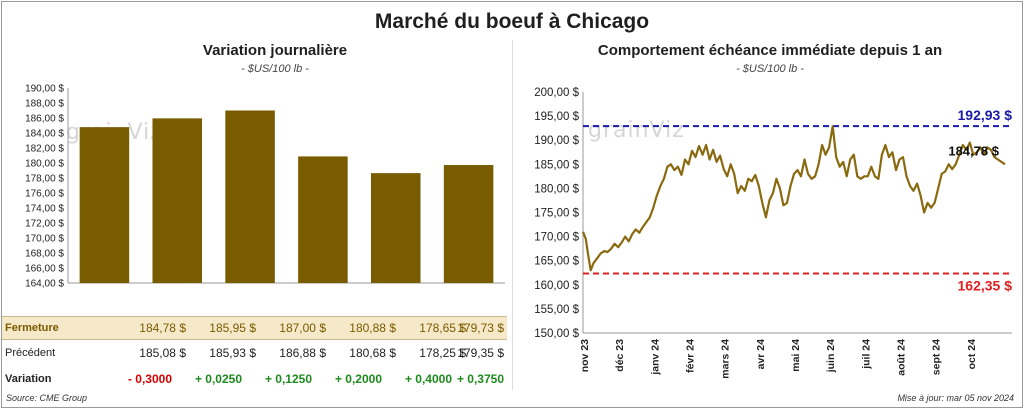 This screenshot has width=1024, height=409. I want to click on bar-x-tick-label: oct 25, so click(468, 299).